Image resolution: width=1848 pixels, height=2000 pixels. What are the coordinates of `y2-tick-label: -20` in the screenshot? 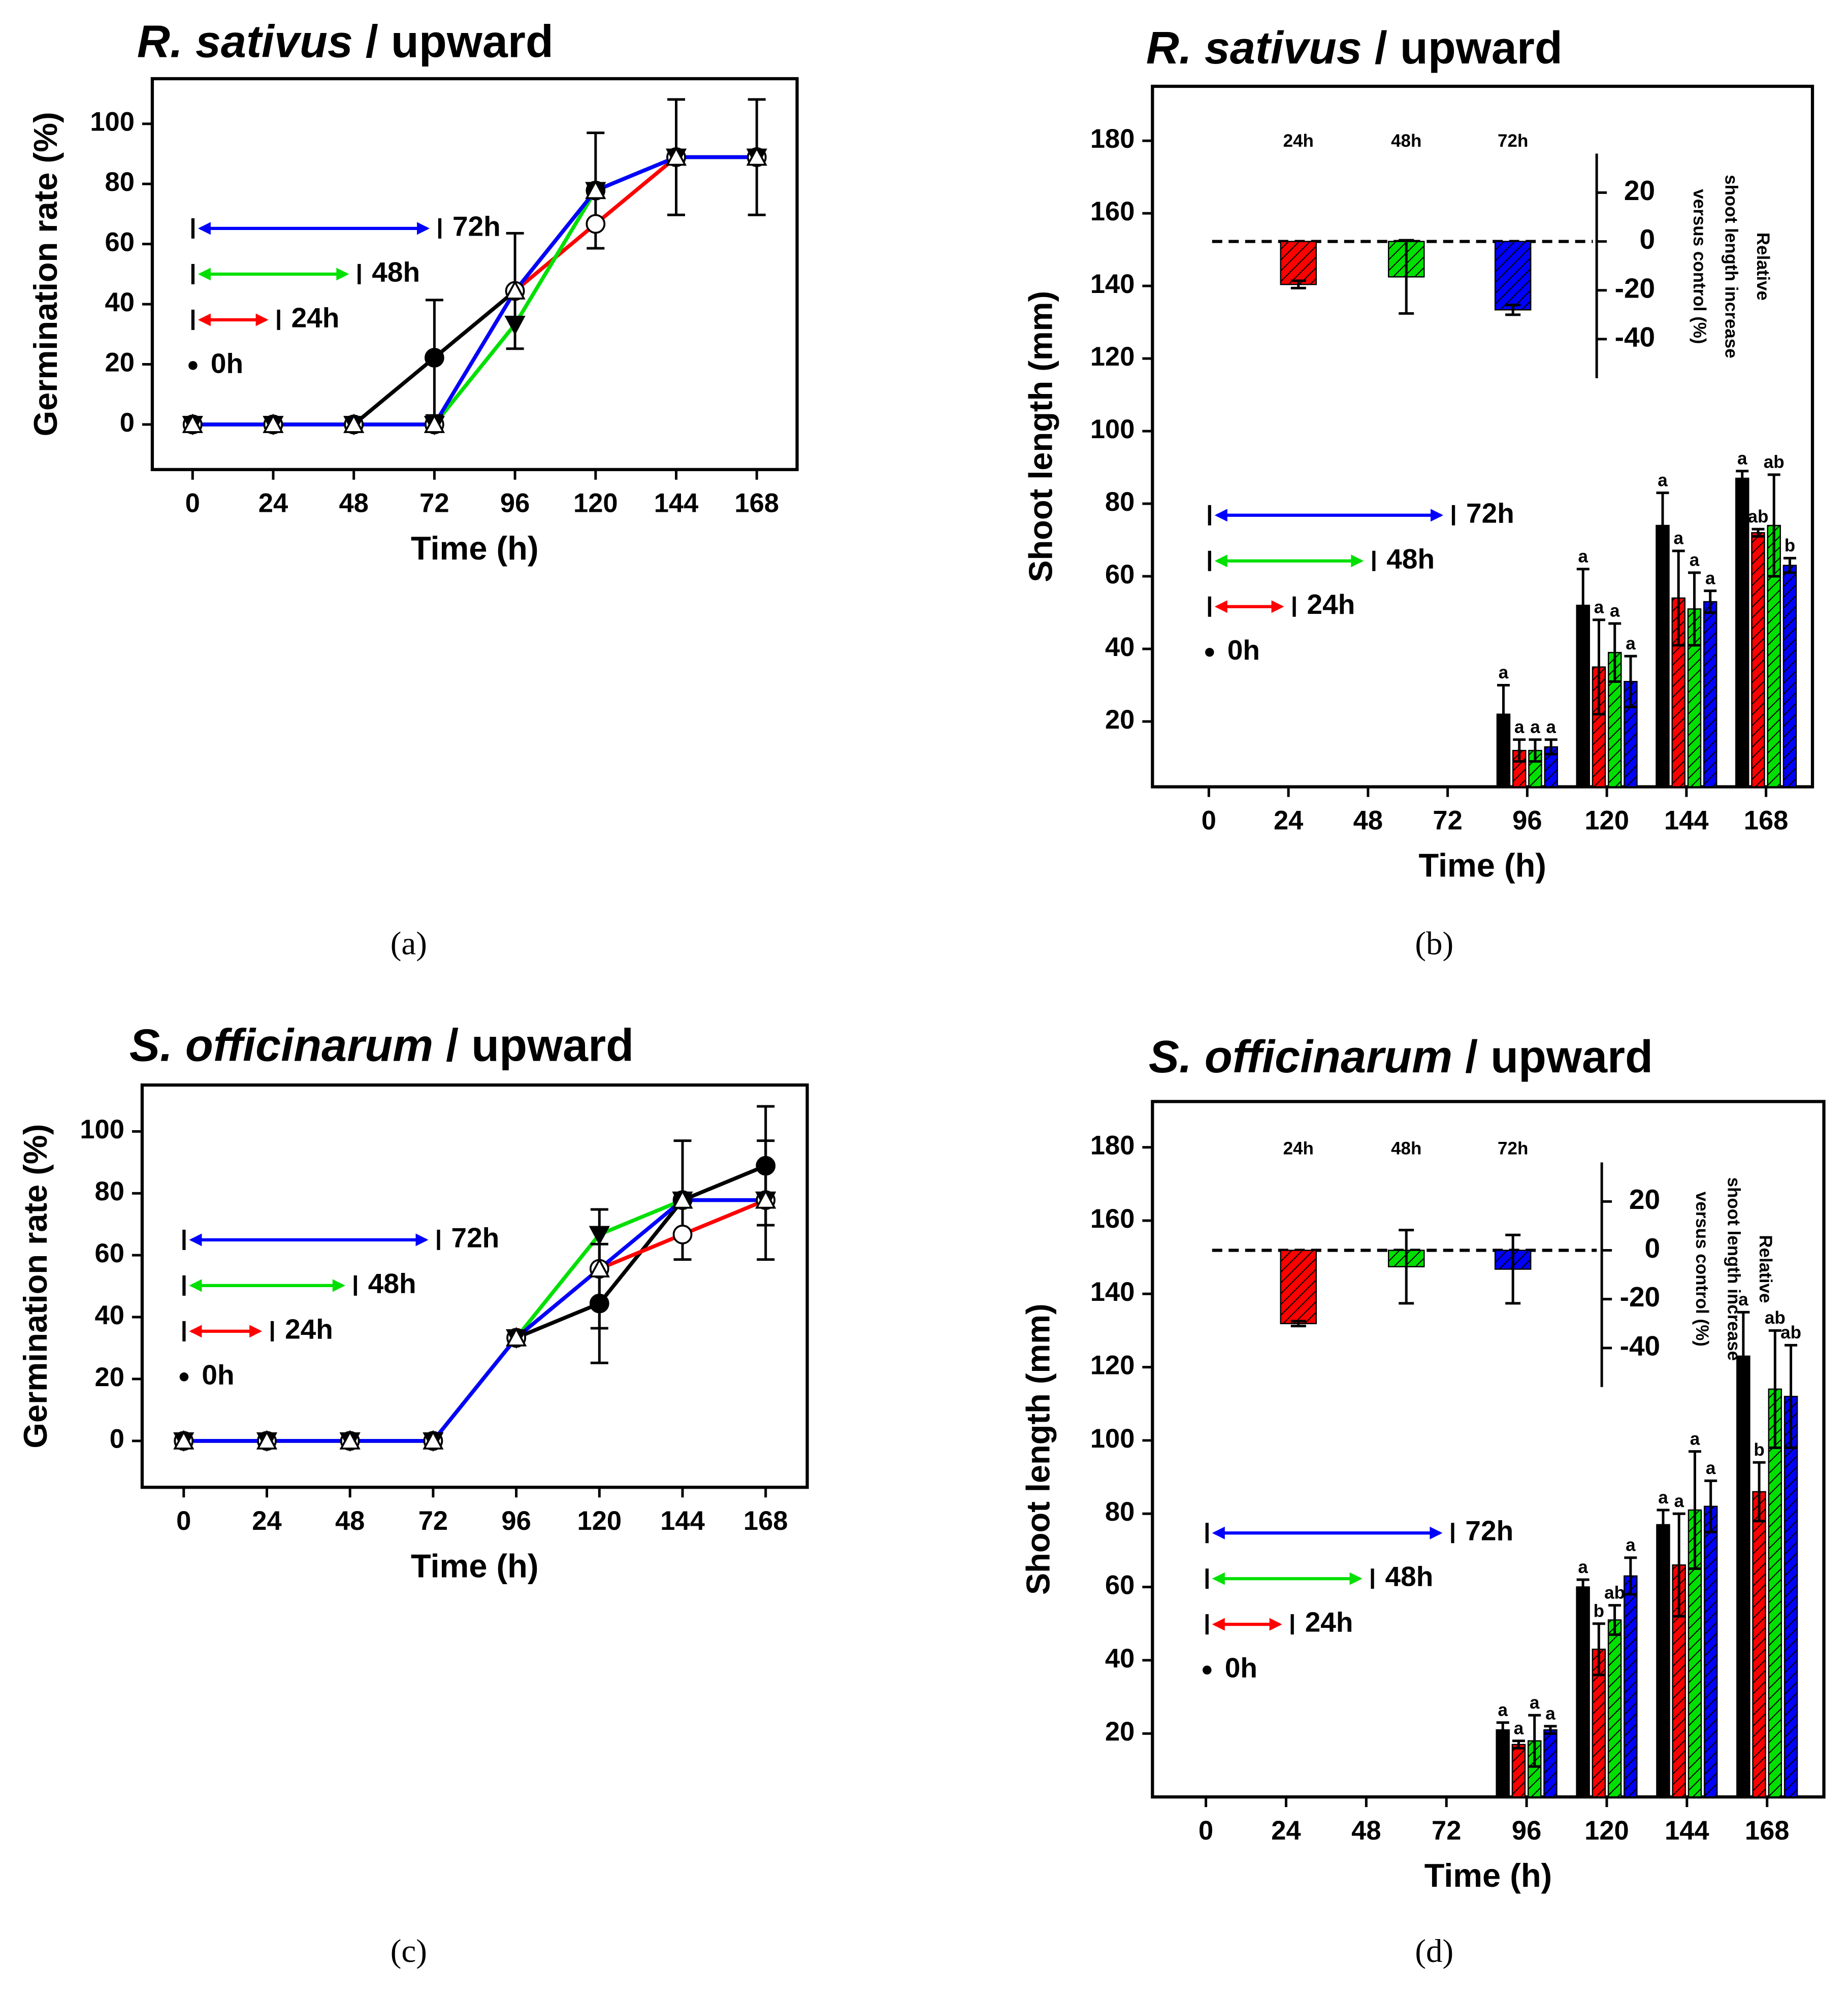 It's located at (1635, 288).